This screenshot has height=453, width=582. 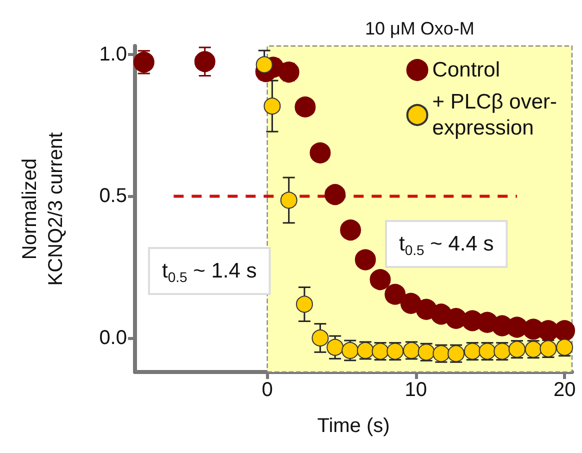 What do you see at coordinates (466, 70) in the screenshot?
I see `legend-label: Control` at bounding box center [466, 70].